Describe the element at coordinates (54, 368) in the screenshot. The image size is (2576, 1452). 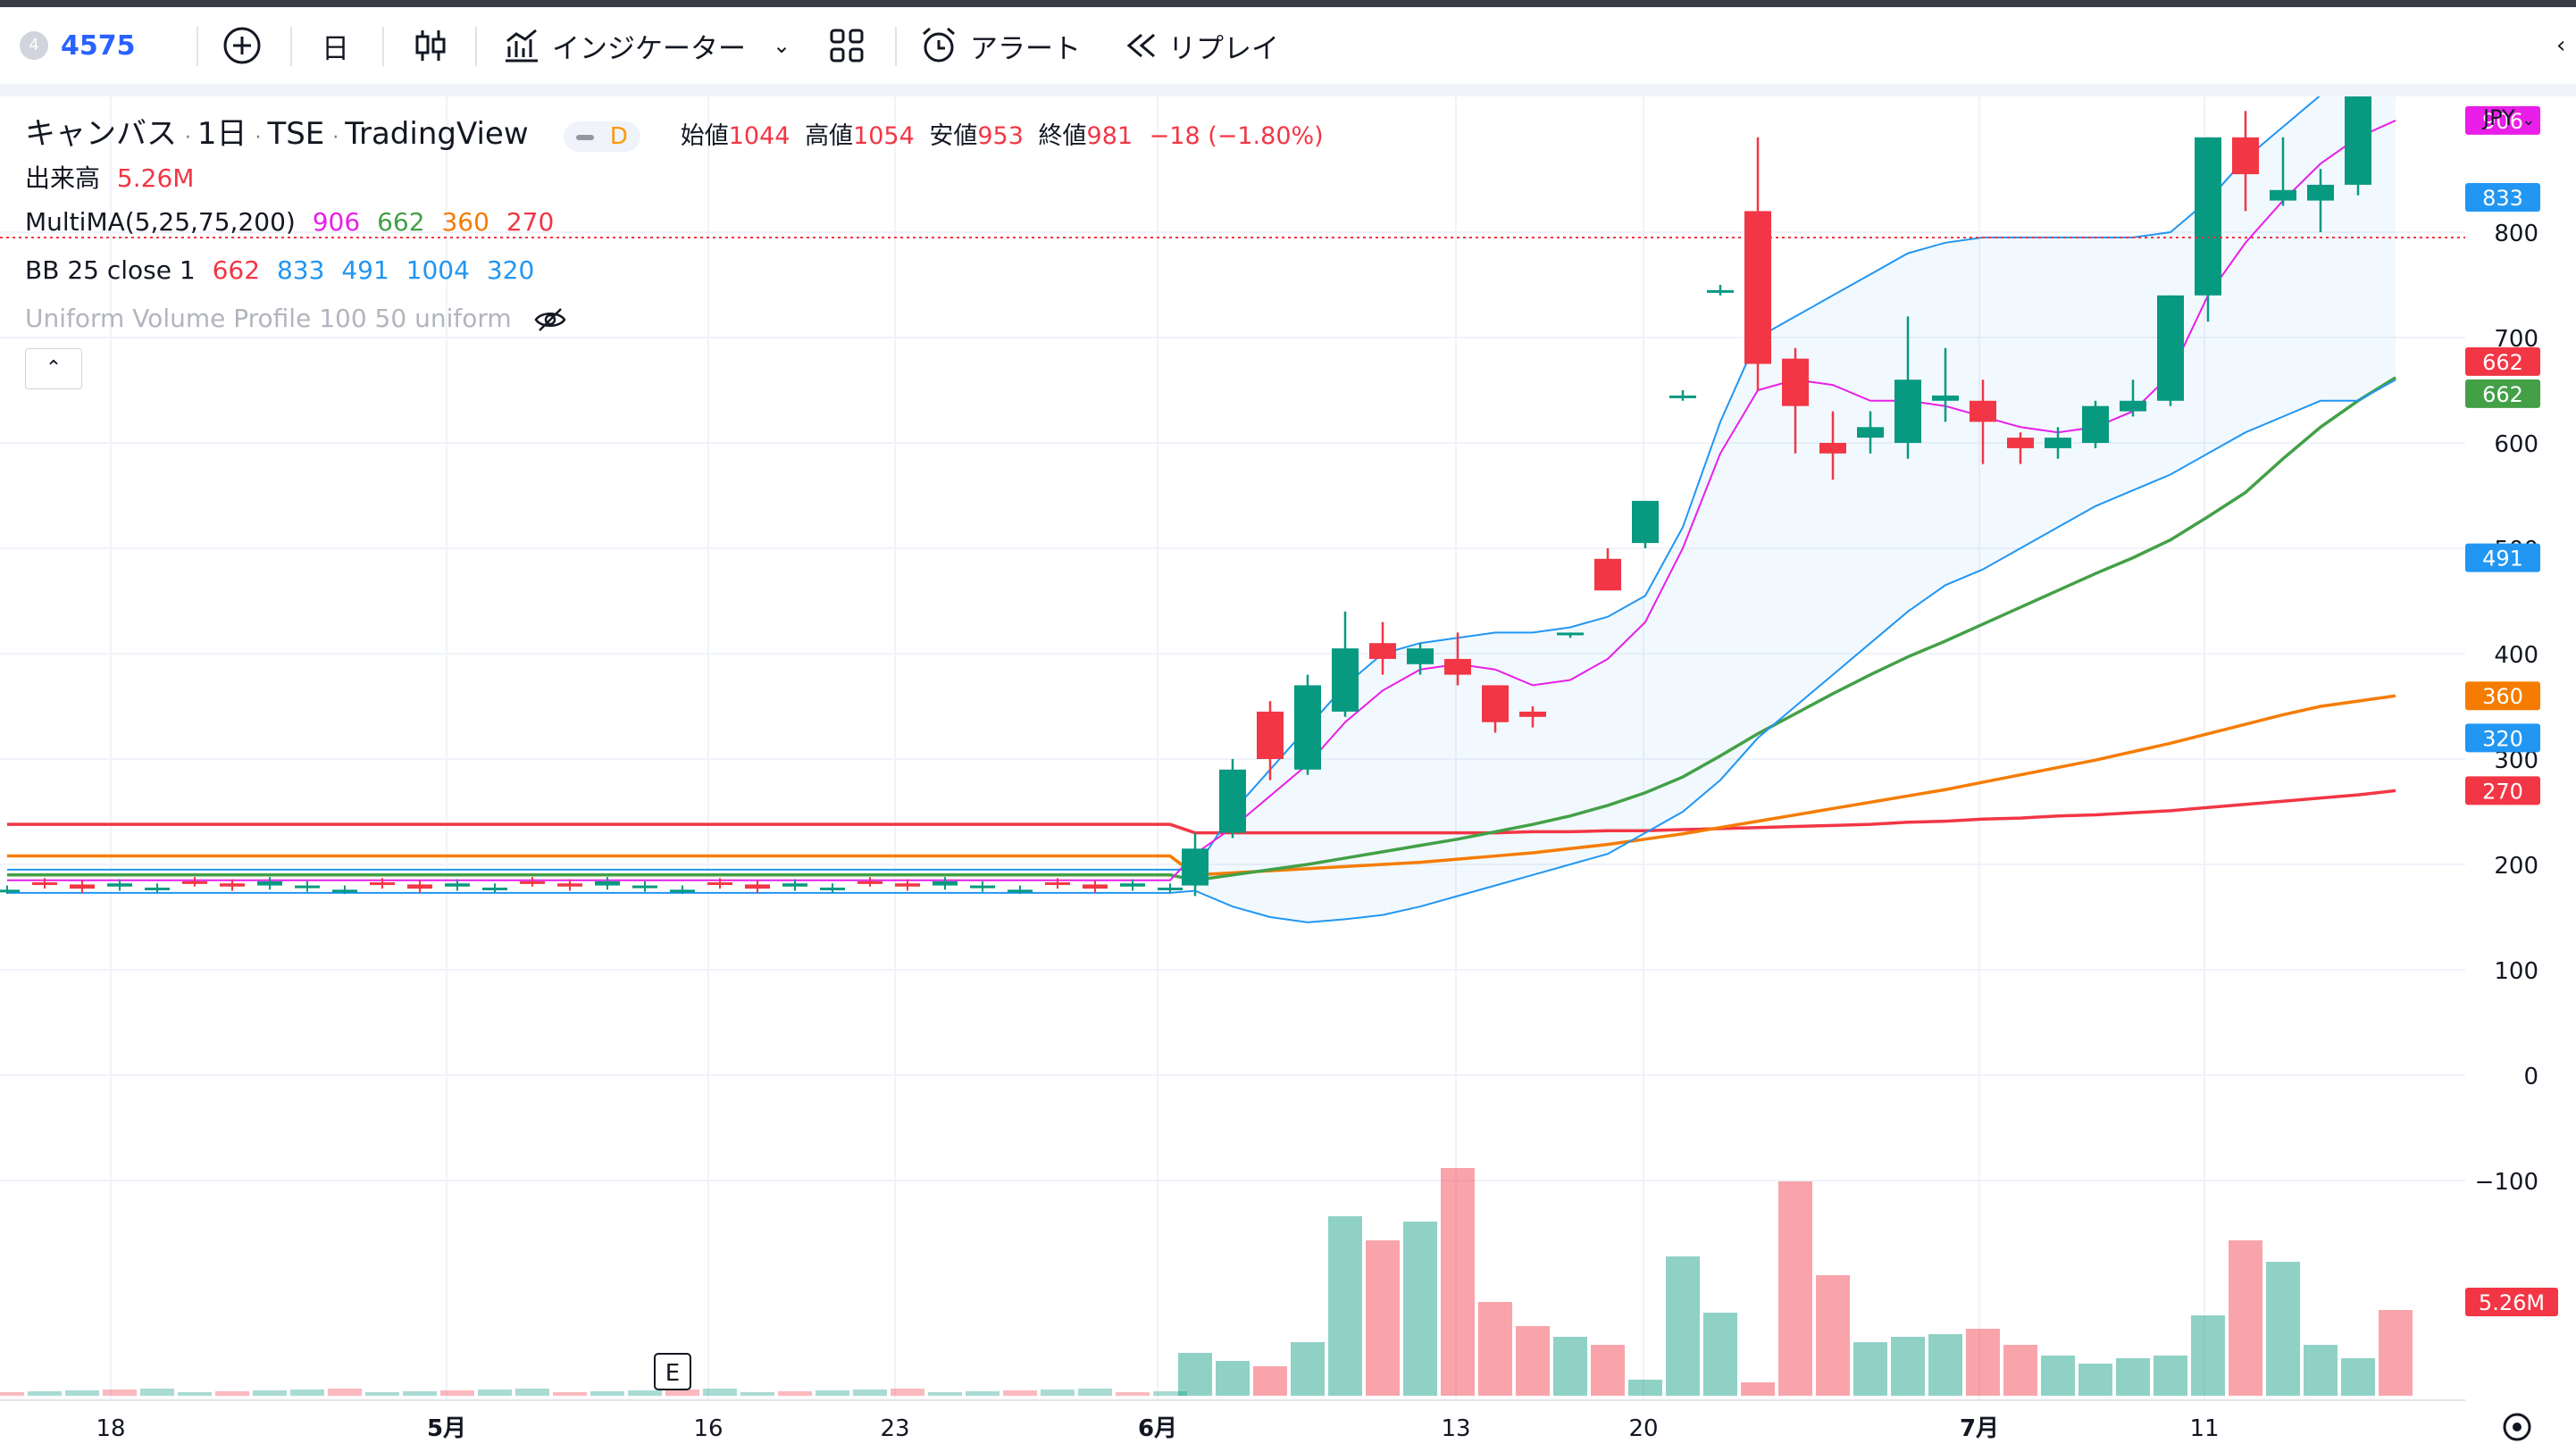
I see `collapse-legend-button: ⌃` at that location.